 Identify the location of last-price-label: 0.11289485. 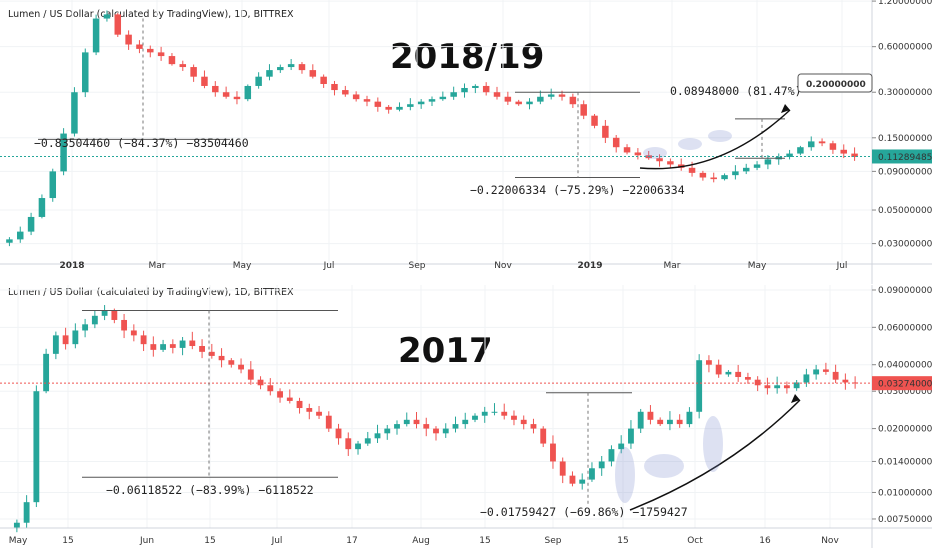
(905, 158).